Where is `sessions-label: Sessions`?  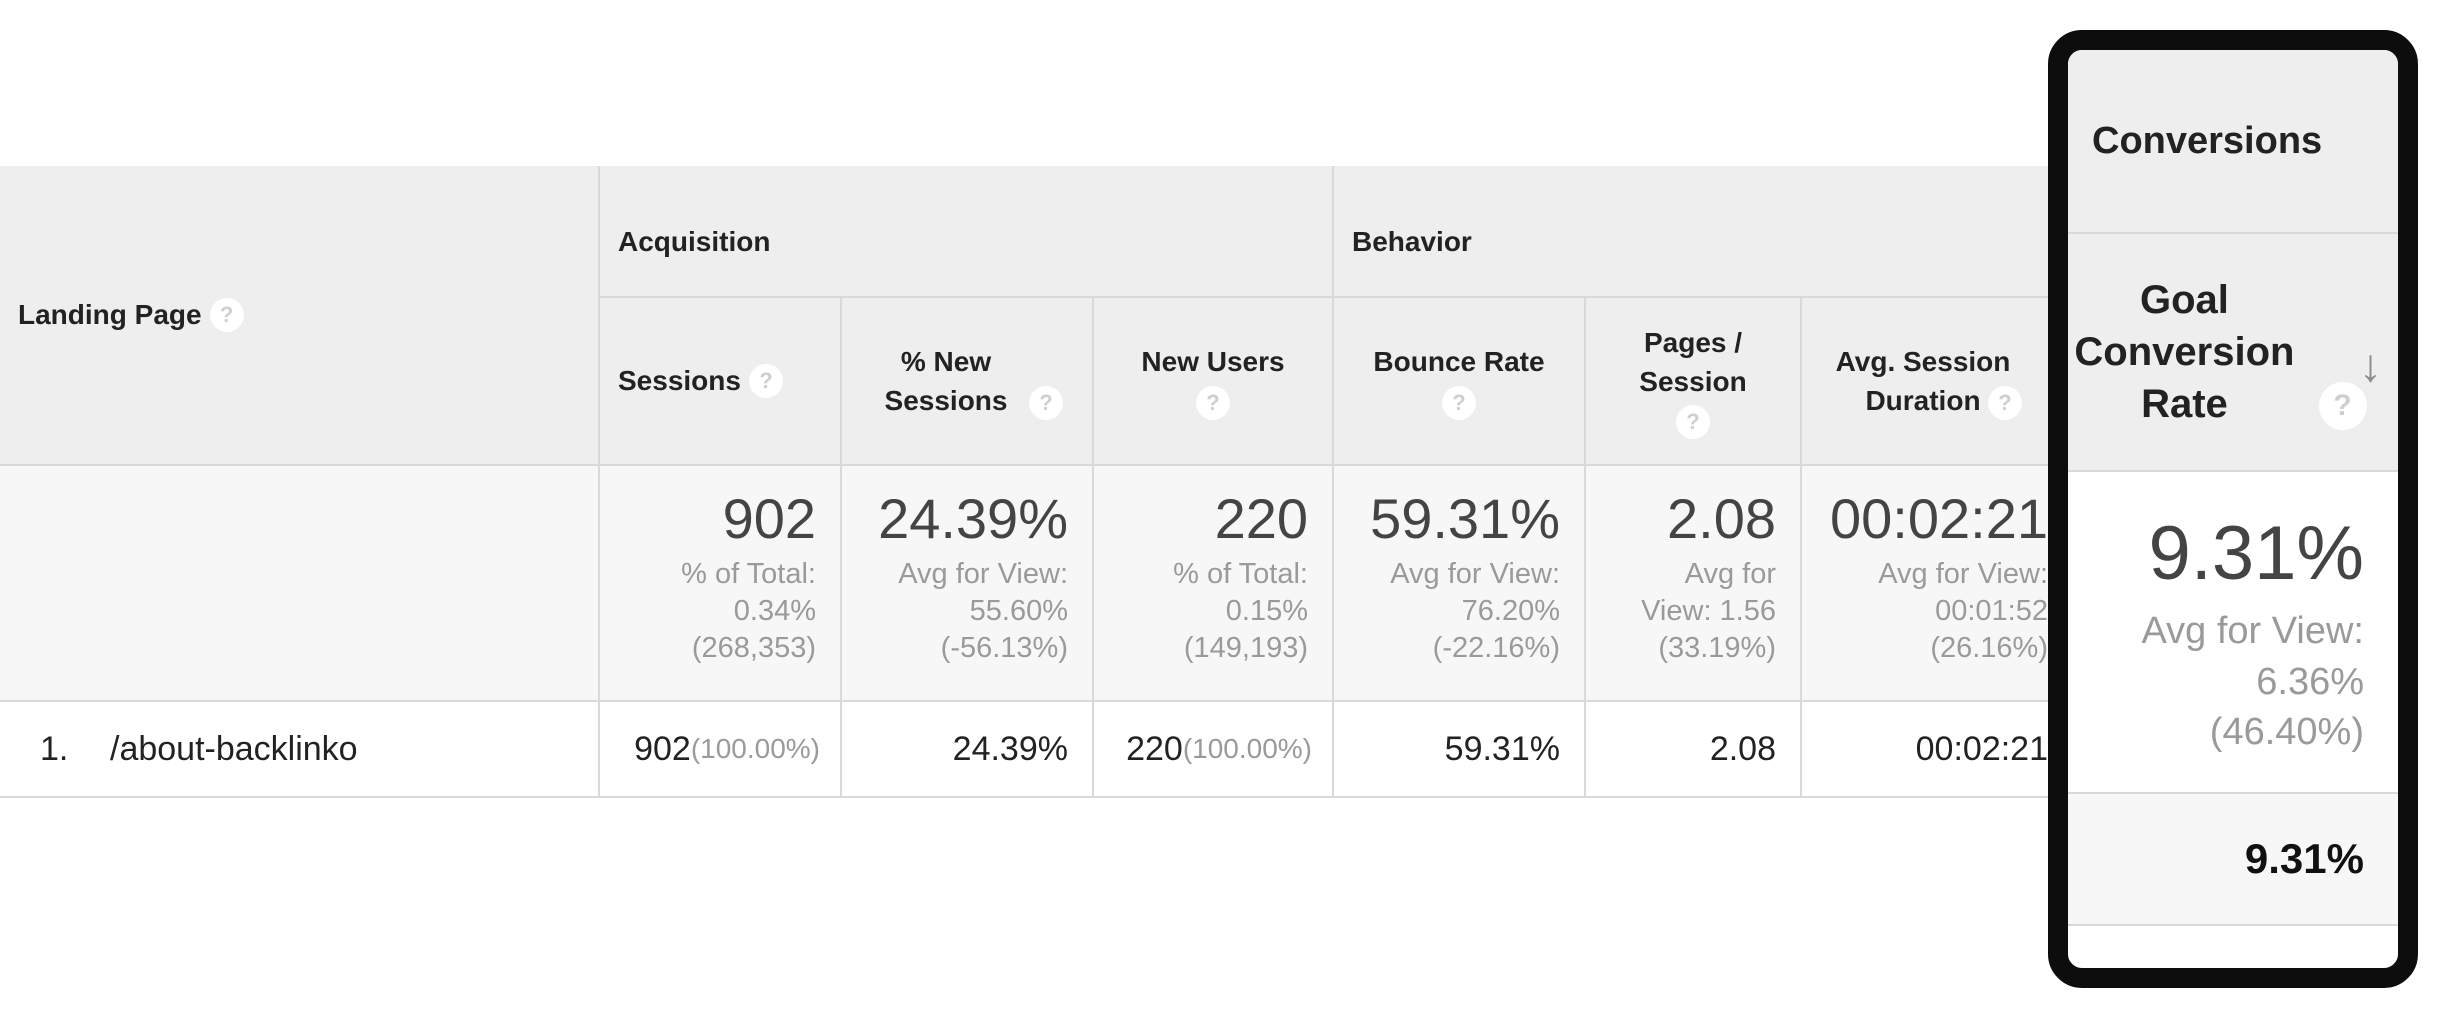 sessions-label: Sessions is located at coordinates (679, 381).